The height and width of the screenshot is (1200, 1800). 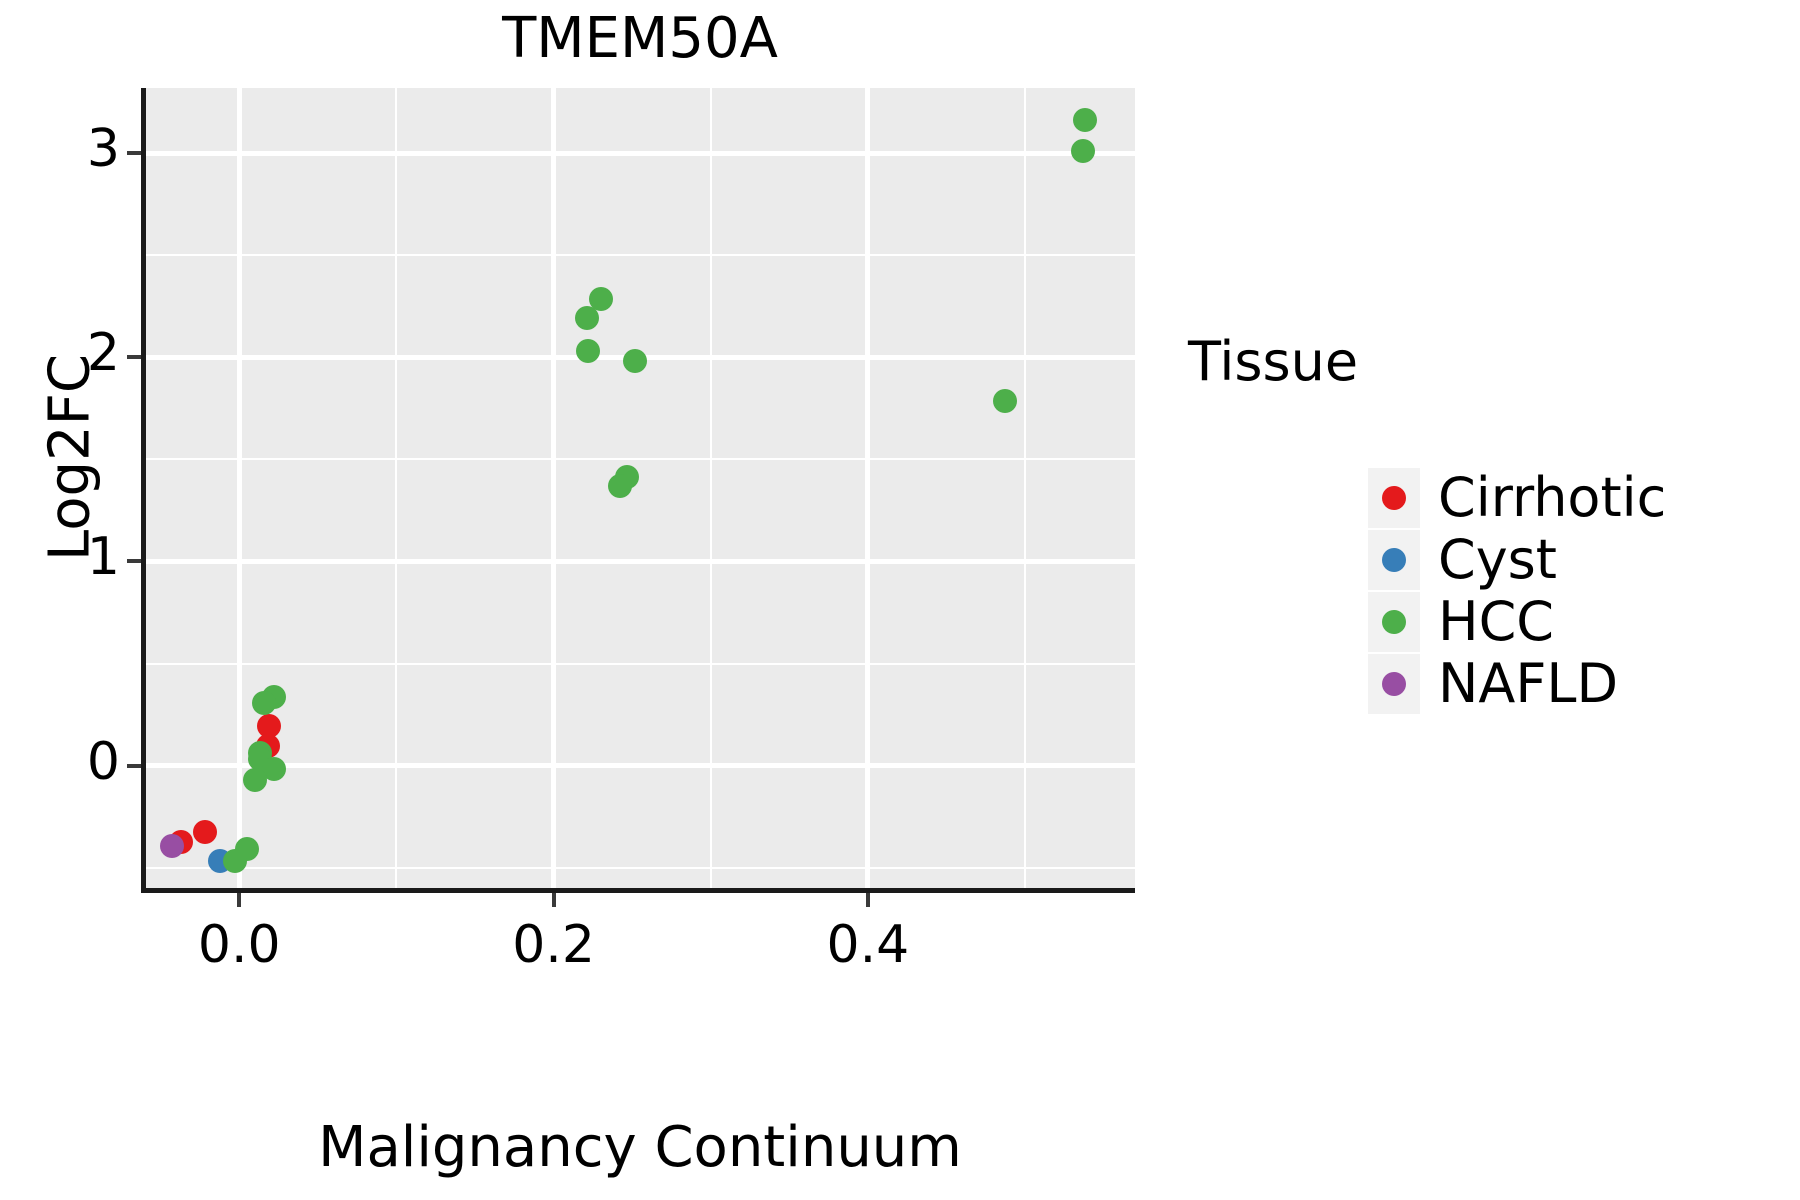 What do you see at coordinates (143, 488) in the screenshot?
I see `y-axis-line` at bounding box center [143, 488].